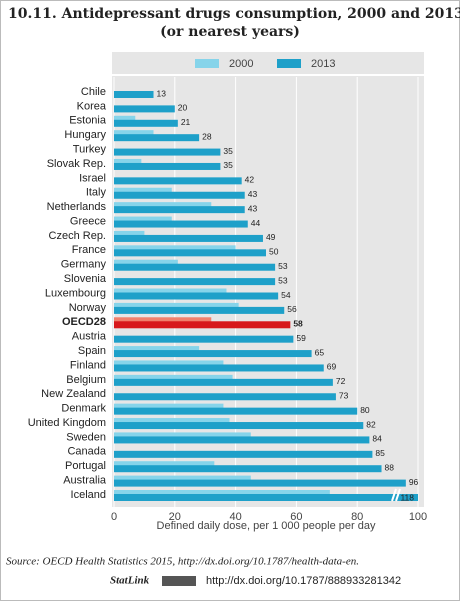 Image resolution: width=460 pixels, height=601 pixels. I want to click on category-label: Chile, so click(93, 92).